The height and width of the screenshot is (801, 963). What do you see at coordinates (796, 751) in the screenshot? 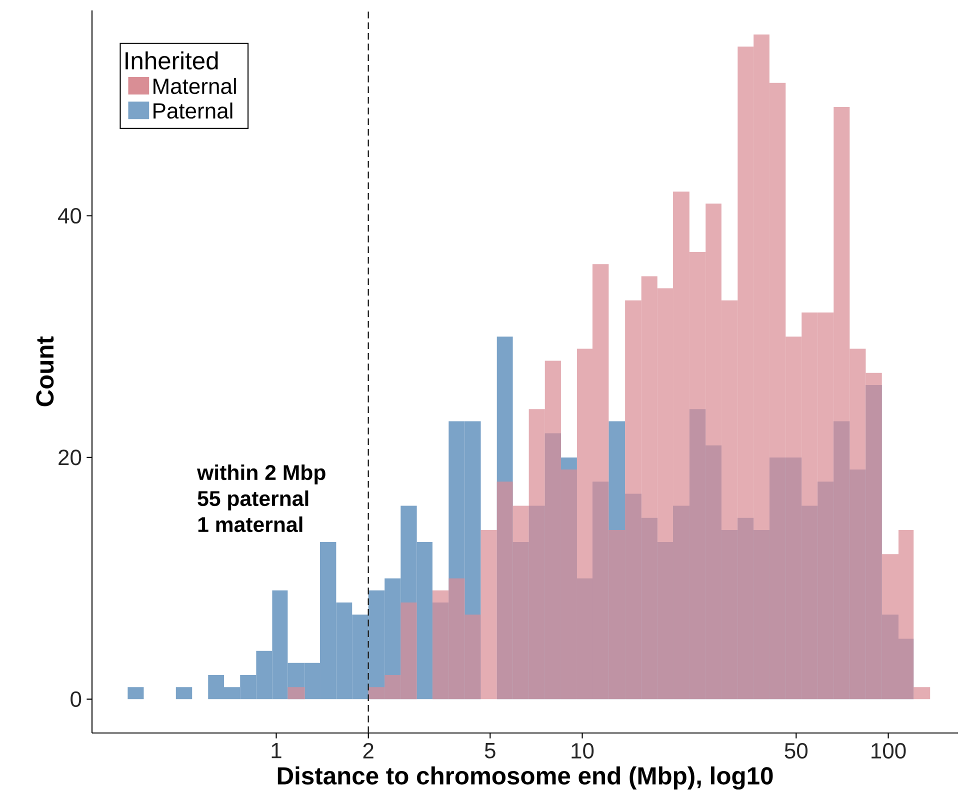
I see `x-tick-label: 50` at bounding box center [796, 751].